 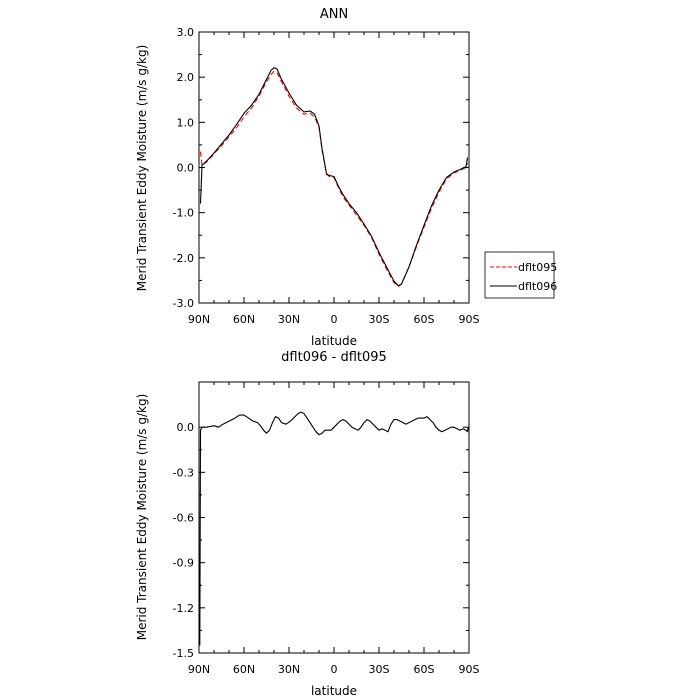 I want to click on top-x-tick-label: 60N, so click(x=244, y=319).